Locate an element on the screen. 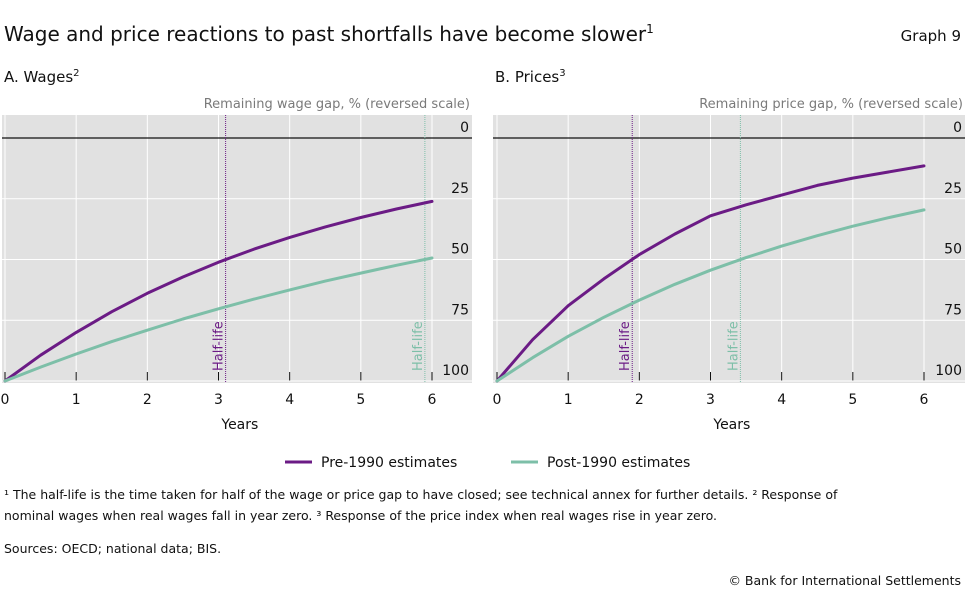 Image resolution: width=965 pixels, height=594 pixels. y-axis-title: Remaining price gap, % (reversed scale) is located at coordinates (831, 104).